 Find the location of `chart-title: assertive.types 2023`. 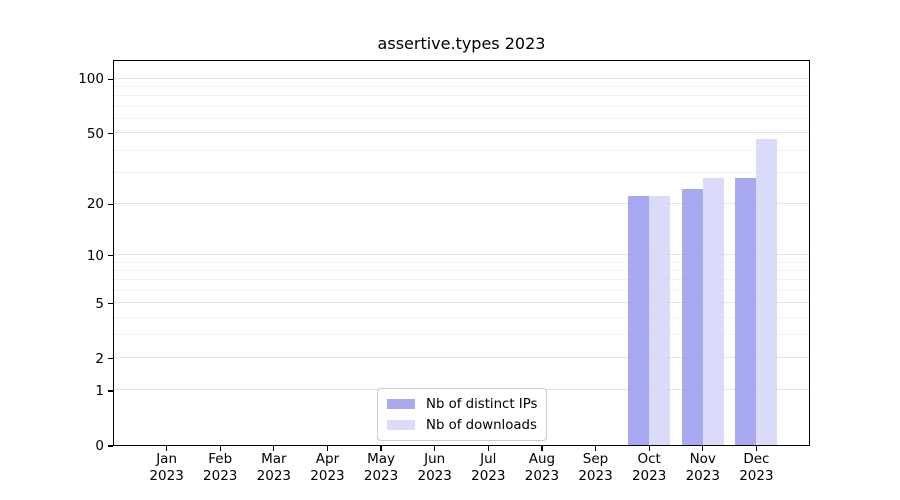

chart-title: assertive.types 2023 is located at coordinates (461, 43).